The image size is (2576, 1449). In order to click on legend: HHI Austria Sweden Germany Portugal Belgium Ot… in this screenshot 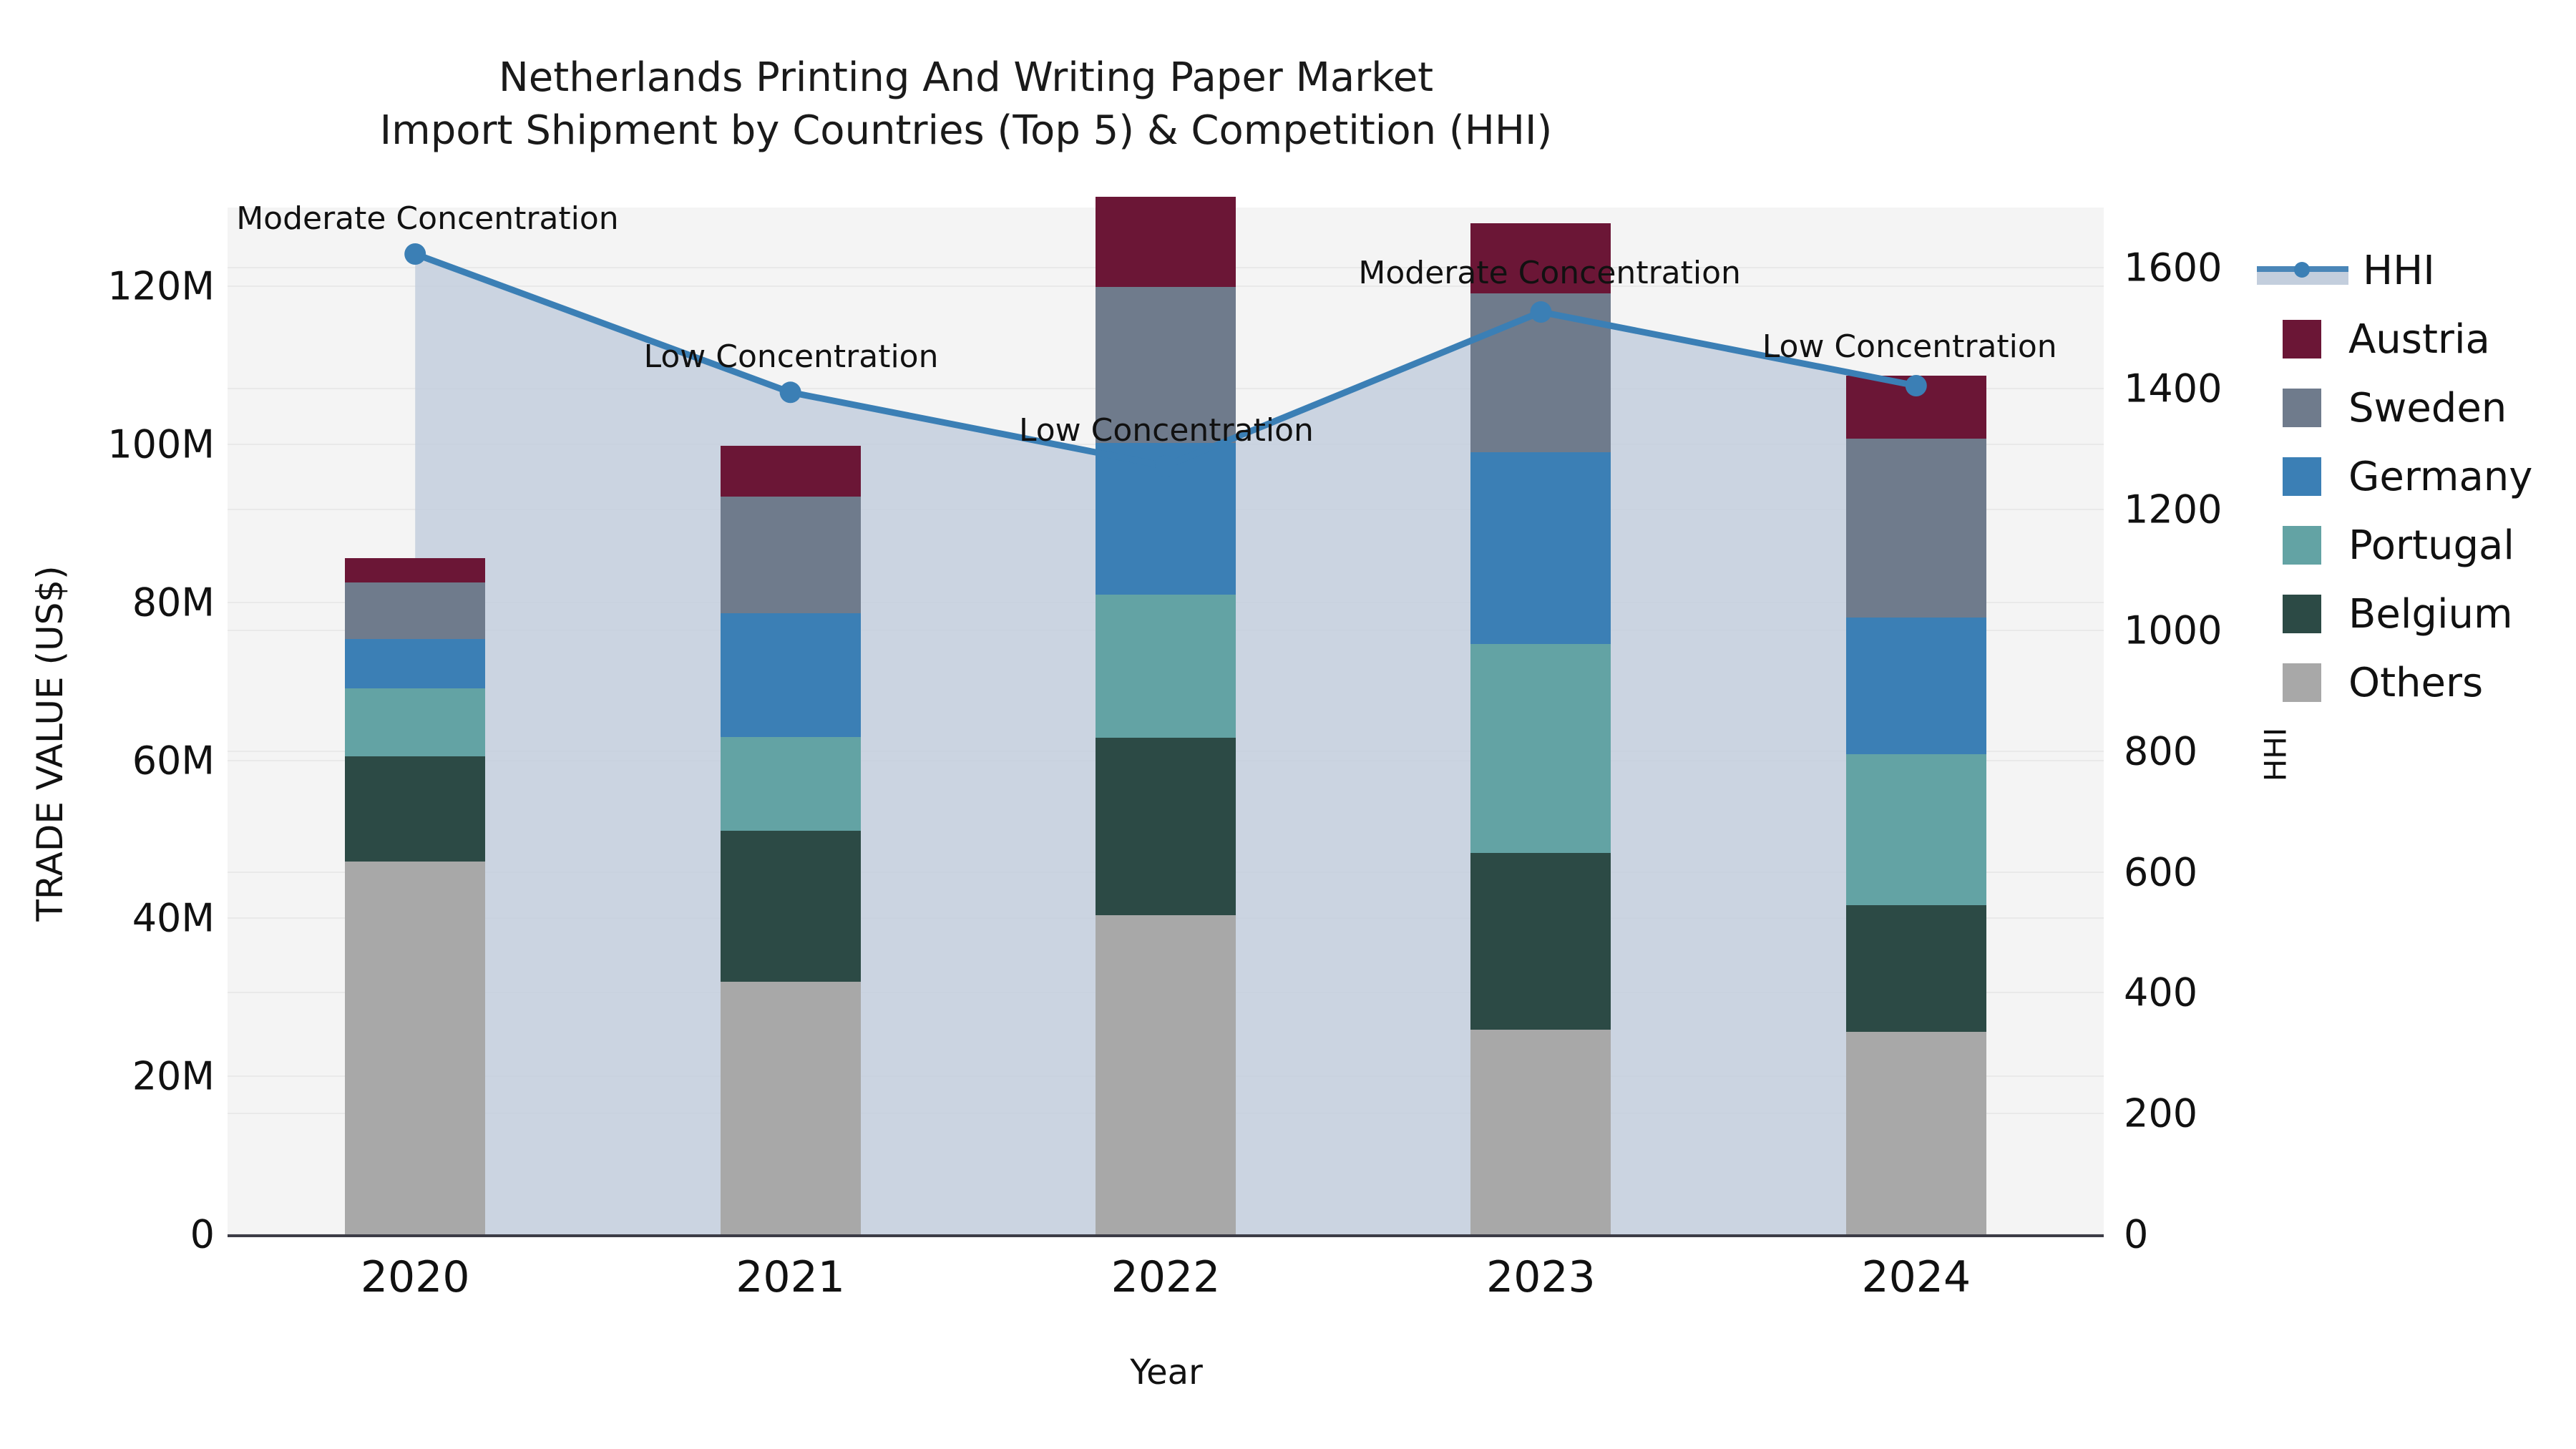, I will do `click(2394, 476)`.